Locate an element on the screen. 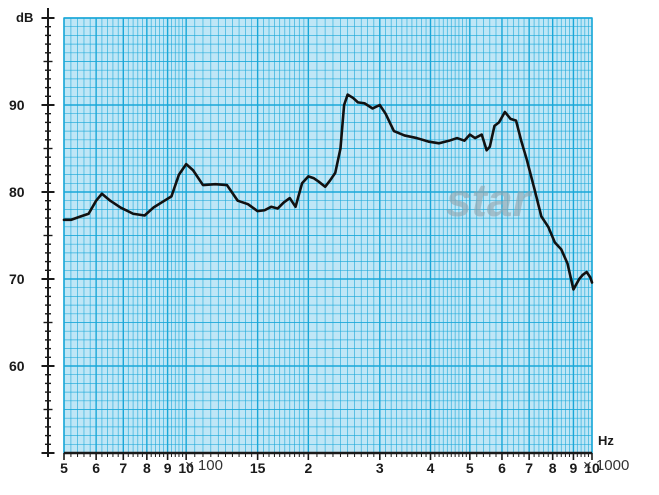 The image size is (659, 495). watermark-logo: star is located at coordinates (489, 200).